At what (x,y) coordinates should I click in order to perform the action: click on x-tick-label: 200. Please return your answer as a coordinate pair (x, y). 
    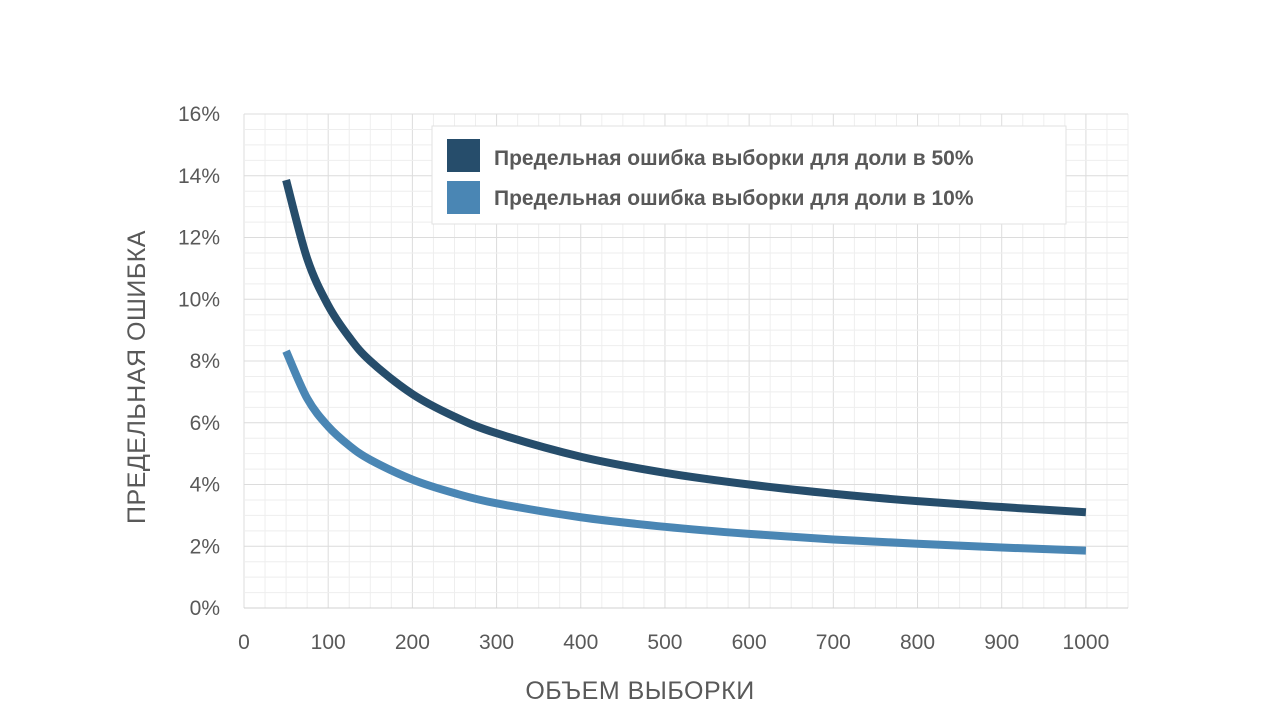
    Looking at the image, I should click on (412, 642).